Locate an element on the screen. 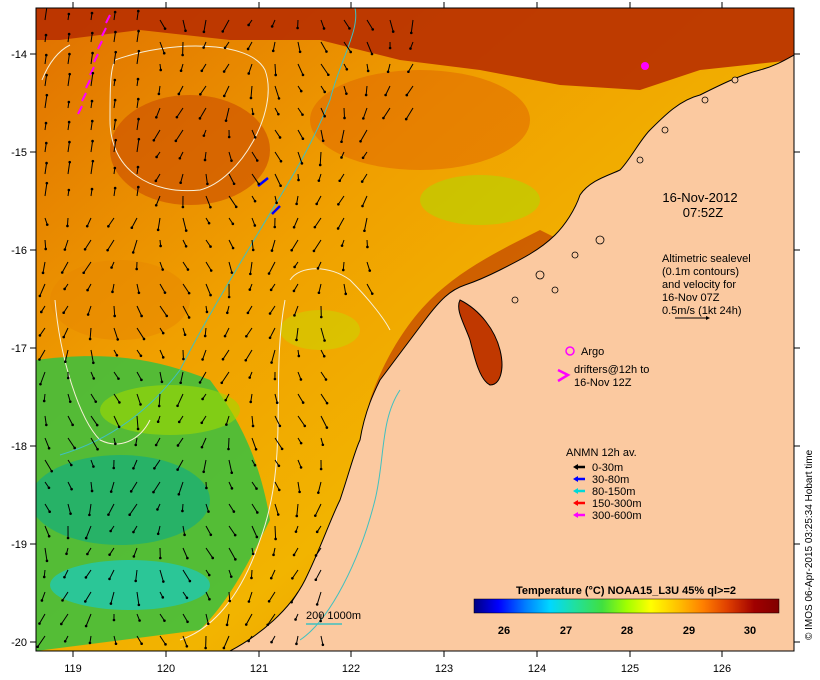 This screenshot has height=680, width=820. warm-patch is located at coordinates (120, 300).